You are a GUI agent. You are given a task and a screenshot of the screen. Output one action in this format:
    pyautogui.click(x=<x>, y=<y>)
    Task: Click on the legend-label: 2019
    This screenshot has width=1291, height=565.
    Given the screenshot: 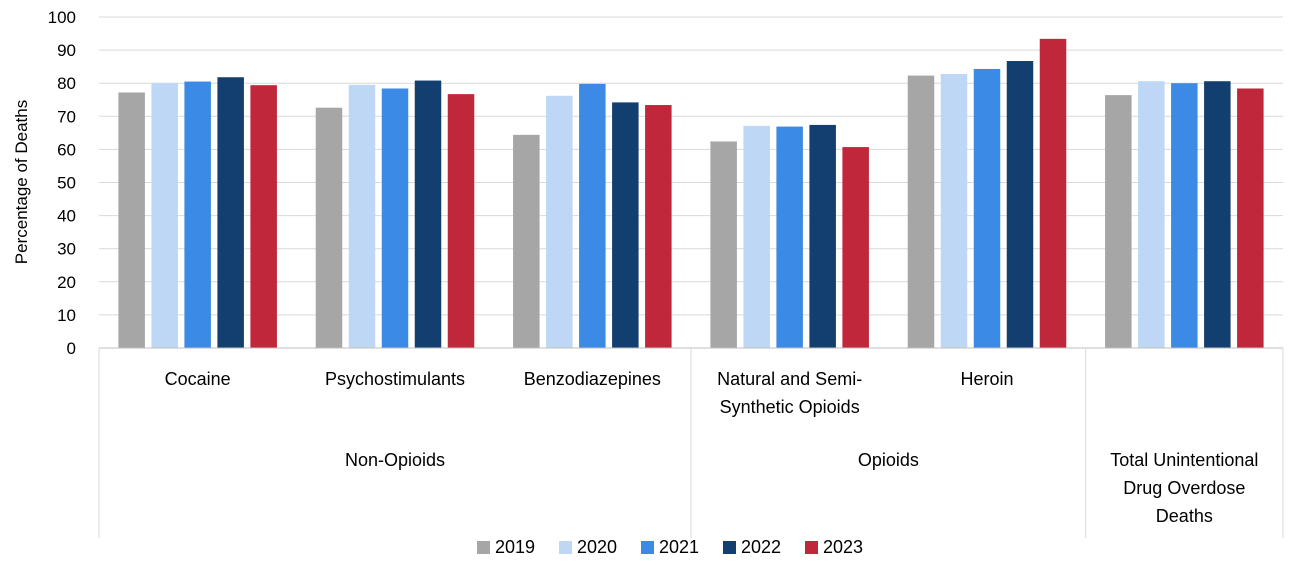 What is the action you would take?
    pyautogui.click(x=515, y=547)
    